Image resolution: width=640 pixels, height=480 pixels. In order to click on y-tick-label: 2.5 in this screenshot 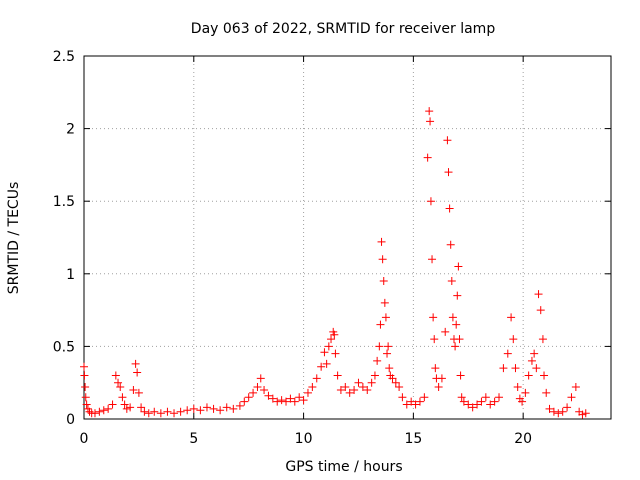, I will do `click(64, 57)`.